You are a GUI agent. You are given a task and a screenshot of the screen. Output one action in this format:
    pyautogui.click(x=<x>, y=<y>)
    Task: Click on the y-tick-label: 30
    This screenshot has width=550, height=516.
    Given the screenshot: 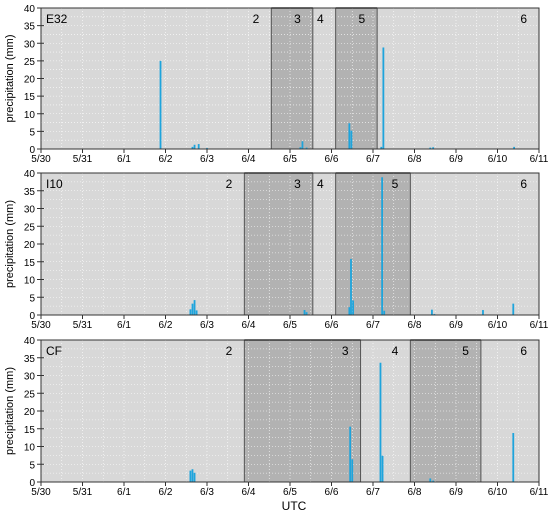 What is the action you would take?
    pyautogui.click(x=30, y=377)
    